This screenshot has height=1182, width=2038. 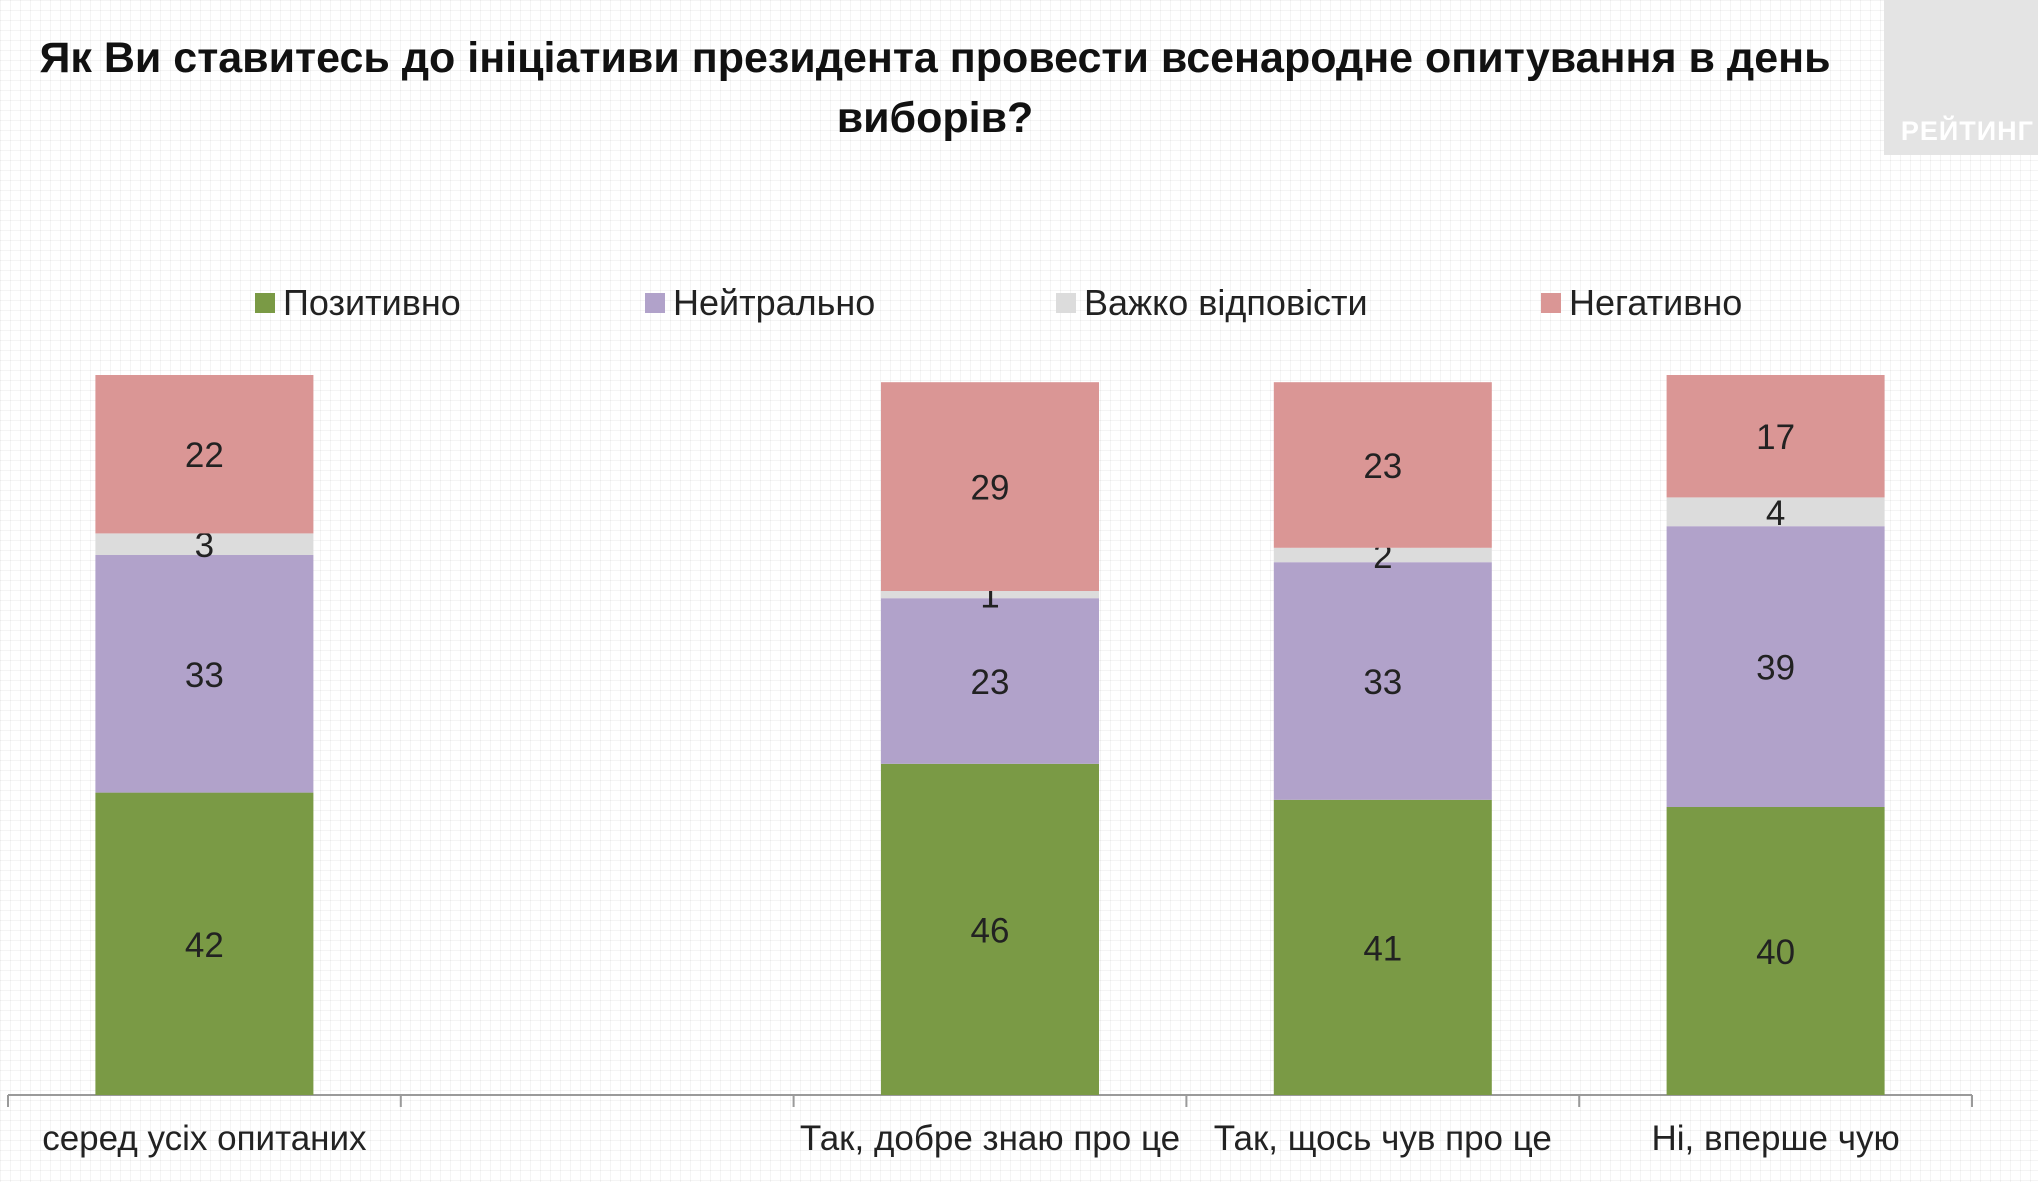 I want to click on legend-label-negative: Негативно, so click(x=1656, y=302).